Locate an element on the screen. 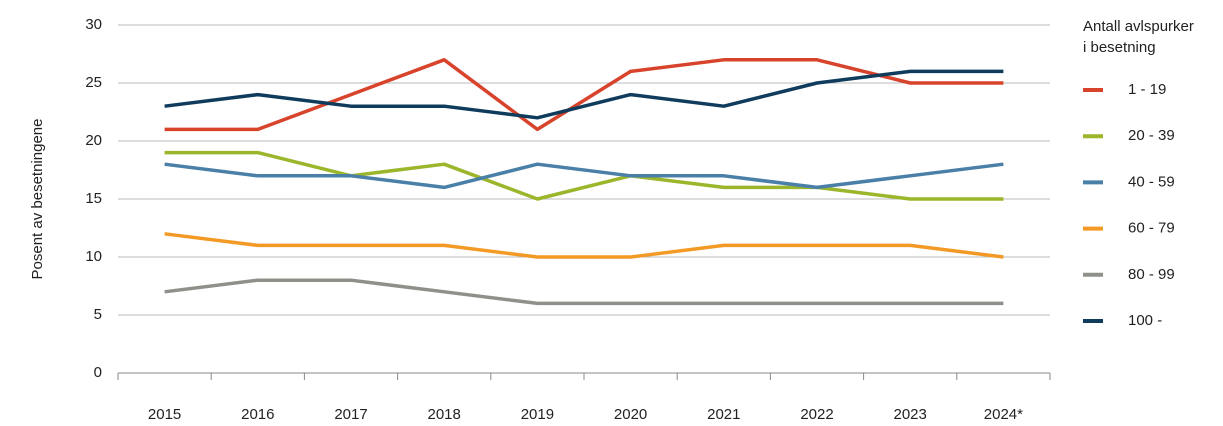  x-tick-label: 2019 is located at coordinates (537, 414).